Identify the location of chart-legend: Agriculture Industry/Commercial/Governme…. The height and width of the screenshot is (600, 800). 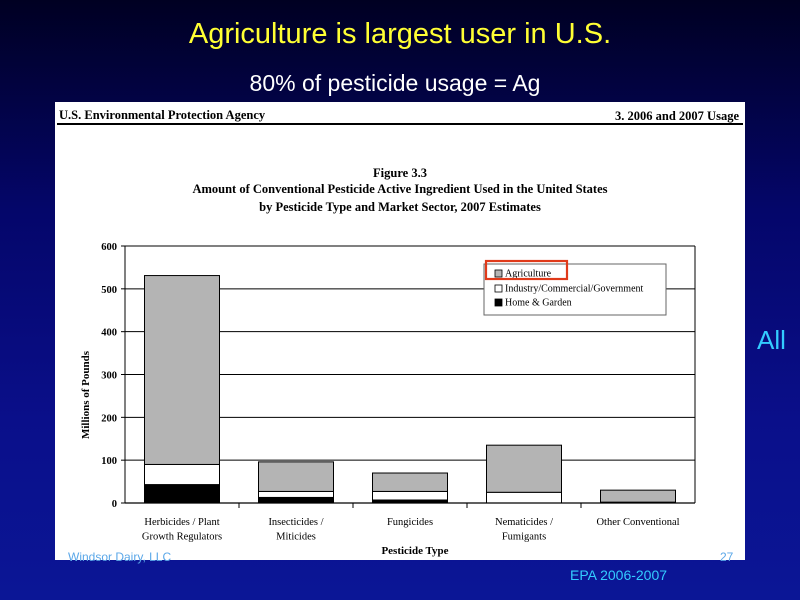
(575, 287).